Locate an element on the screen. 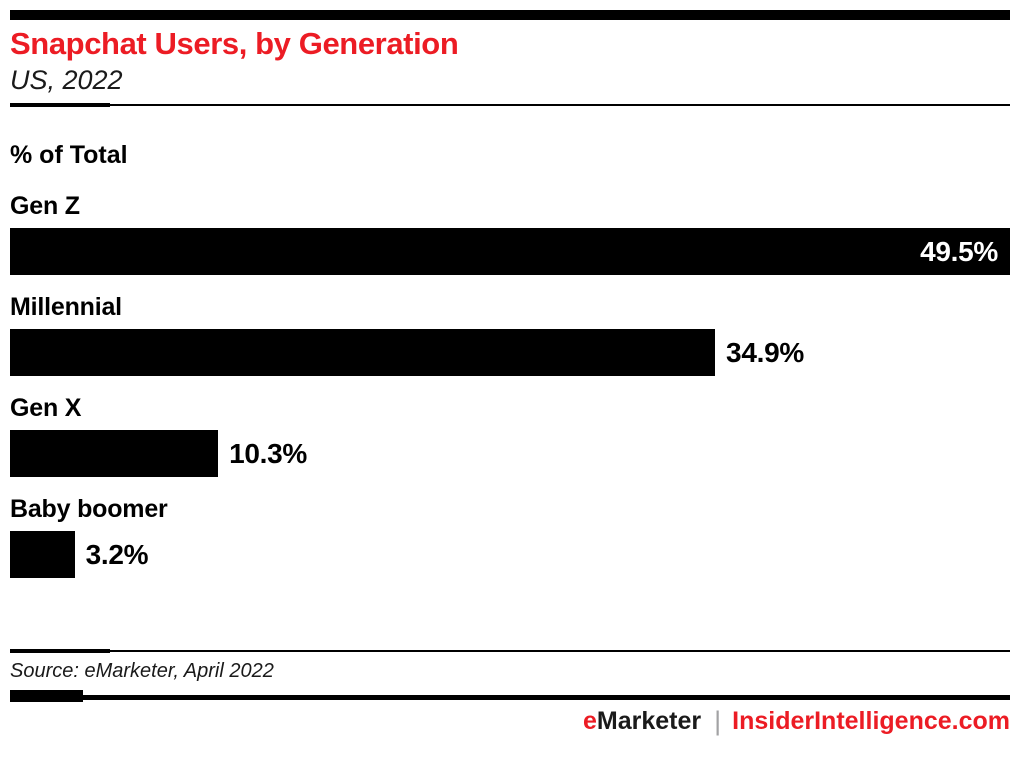  bar-track: 10.3% is located at coordinates (510, 453).